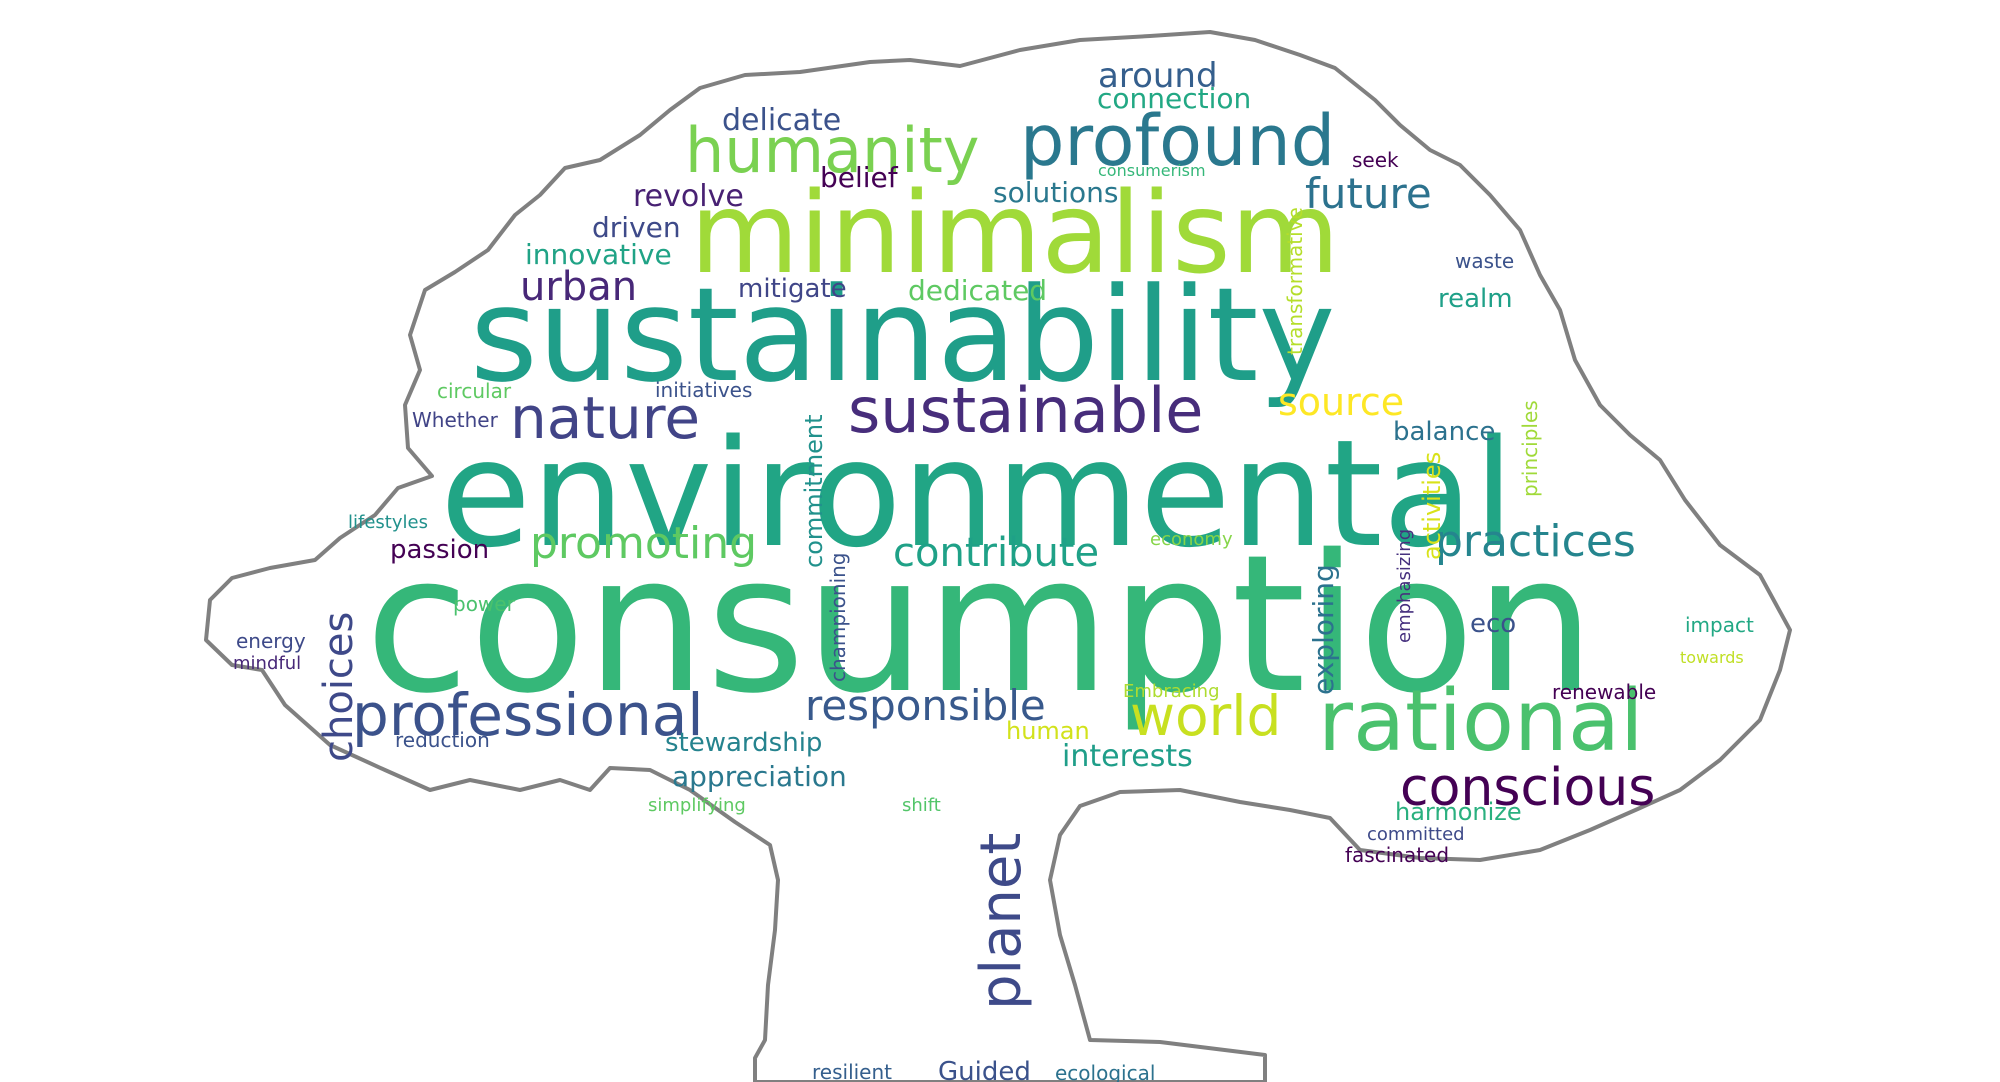  Describe the element at coordinates (1158, 76) in the screenshot. I see `word-around: around` at that location.